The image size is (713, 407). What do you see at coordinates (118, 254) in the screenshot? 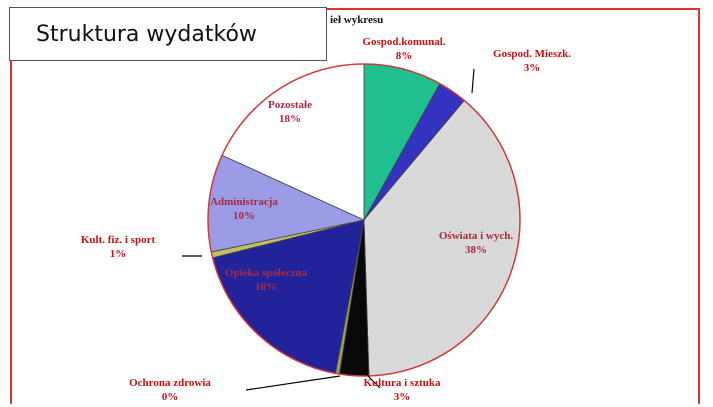
I see `slice-value-label: 1%` at bounding box center [118, 254].